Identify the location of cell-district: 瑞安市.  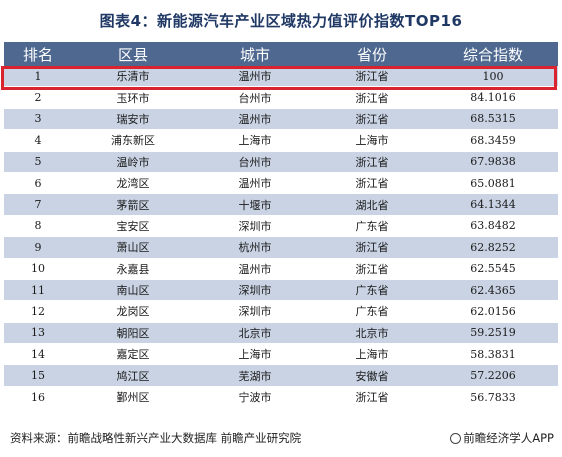
(133, 119).